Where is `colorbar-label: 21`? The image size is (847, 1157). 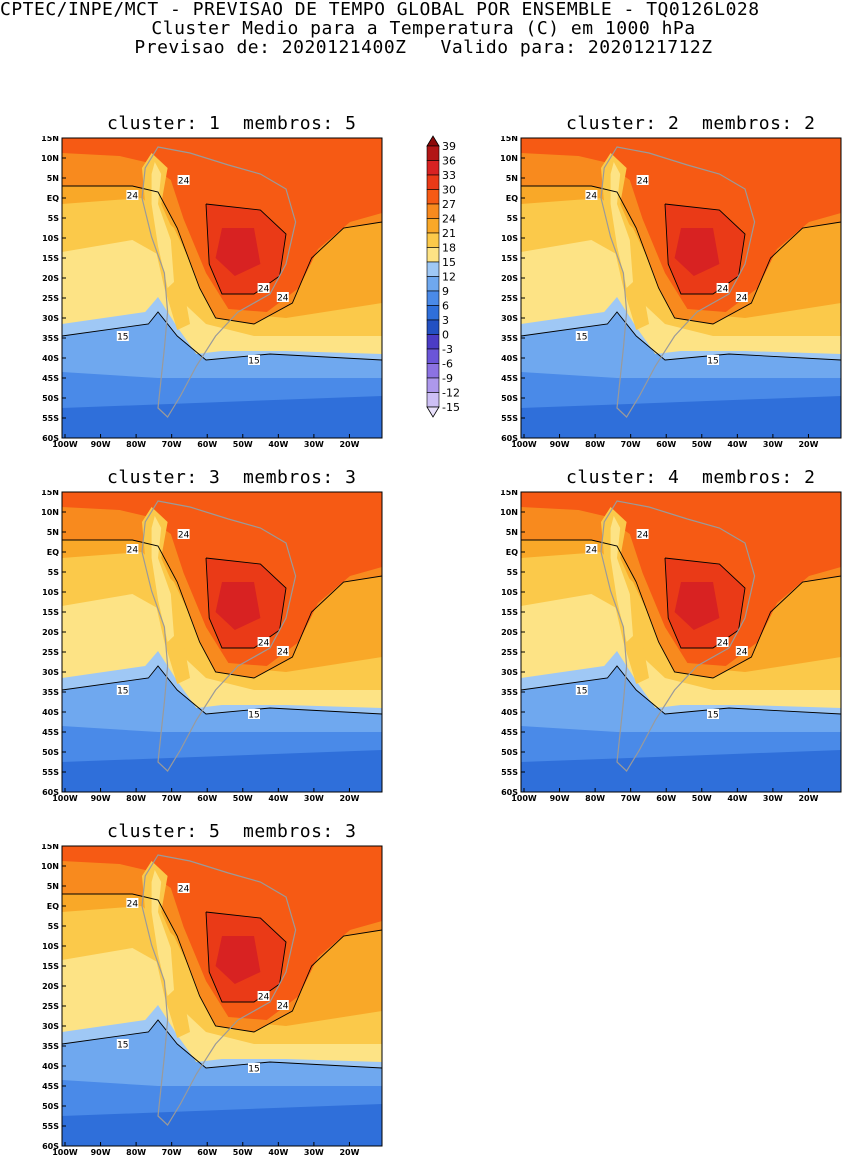
colorbar-label: 21 is located at coordinates (449, 233).